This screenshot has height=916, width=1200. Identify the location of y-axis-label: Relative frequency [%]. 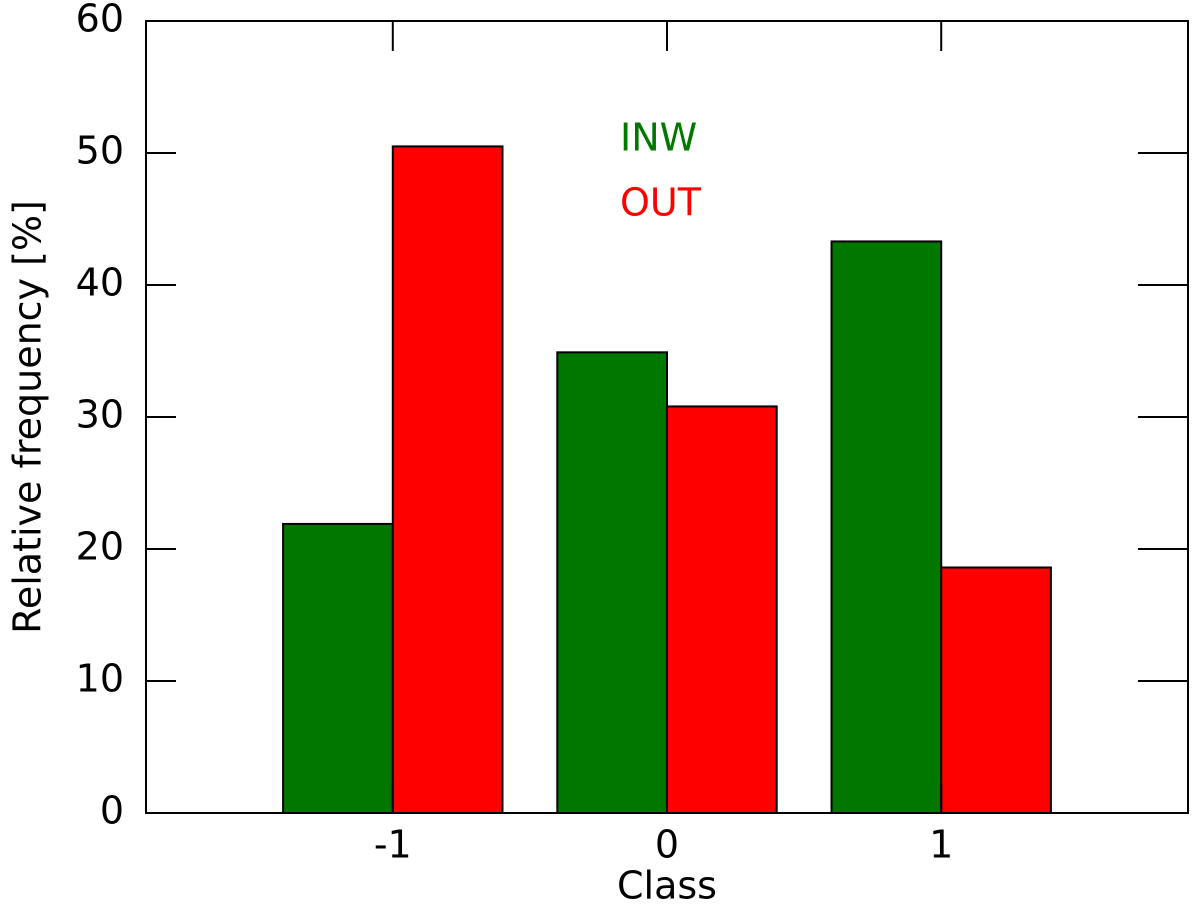
(28, 417).